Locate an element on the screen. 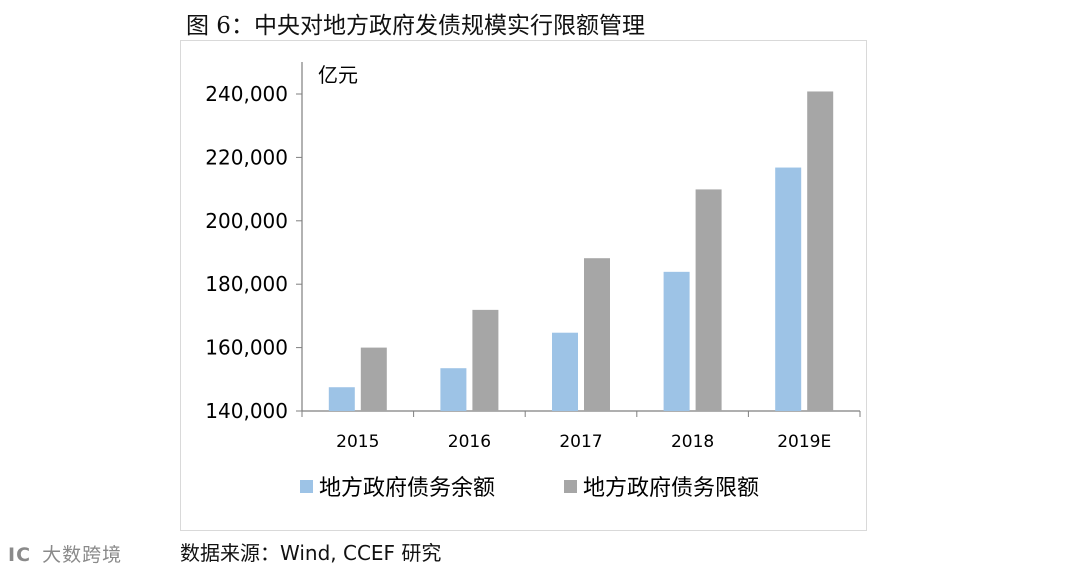 The height and width of the screenshot is (572, 1080). y-axis-unit-label: 亿元 is located at coordinates (338, 75).